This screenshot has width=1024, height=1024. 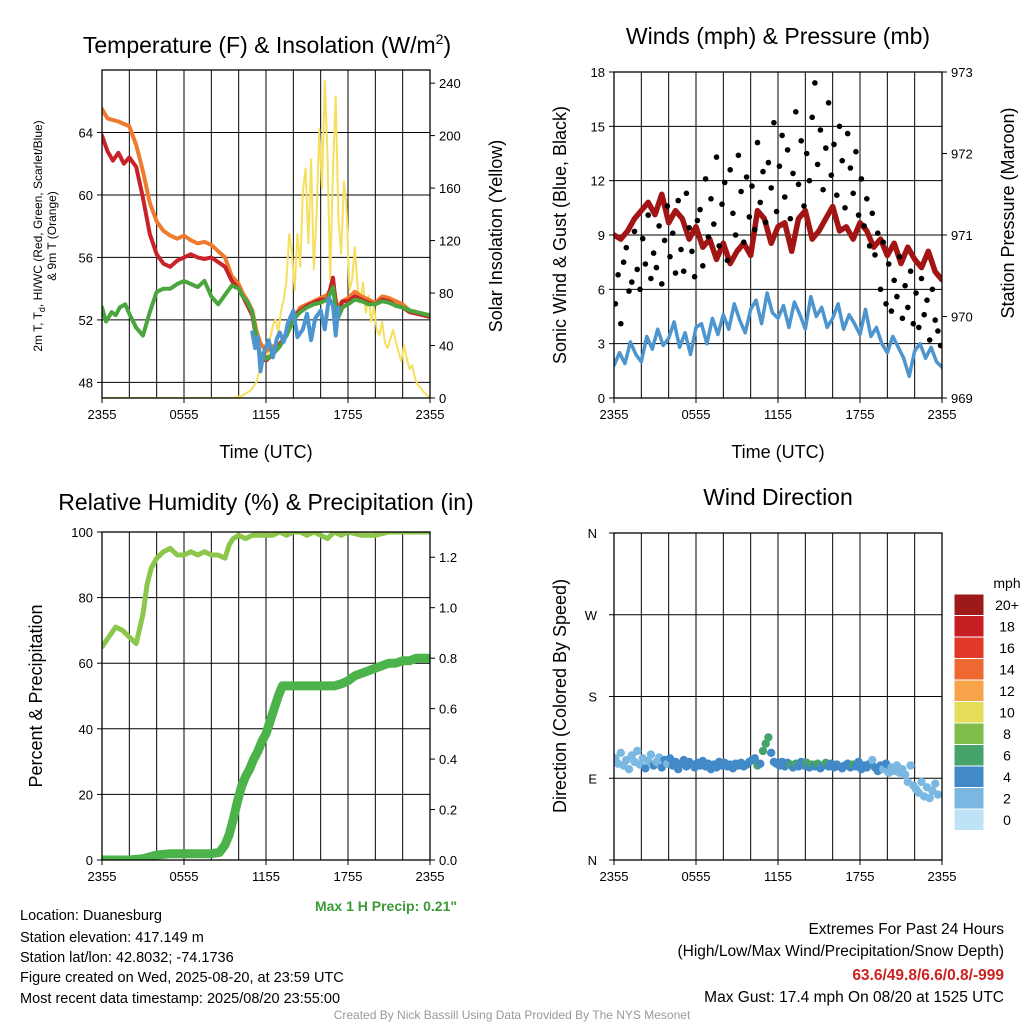 I want to click on y-tick-label-right: 0.2, so click(x=448, y=810).